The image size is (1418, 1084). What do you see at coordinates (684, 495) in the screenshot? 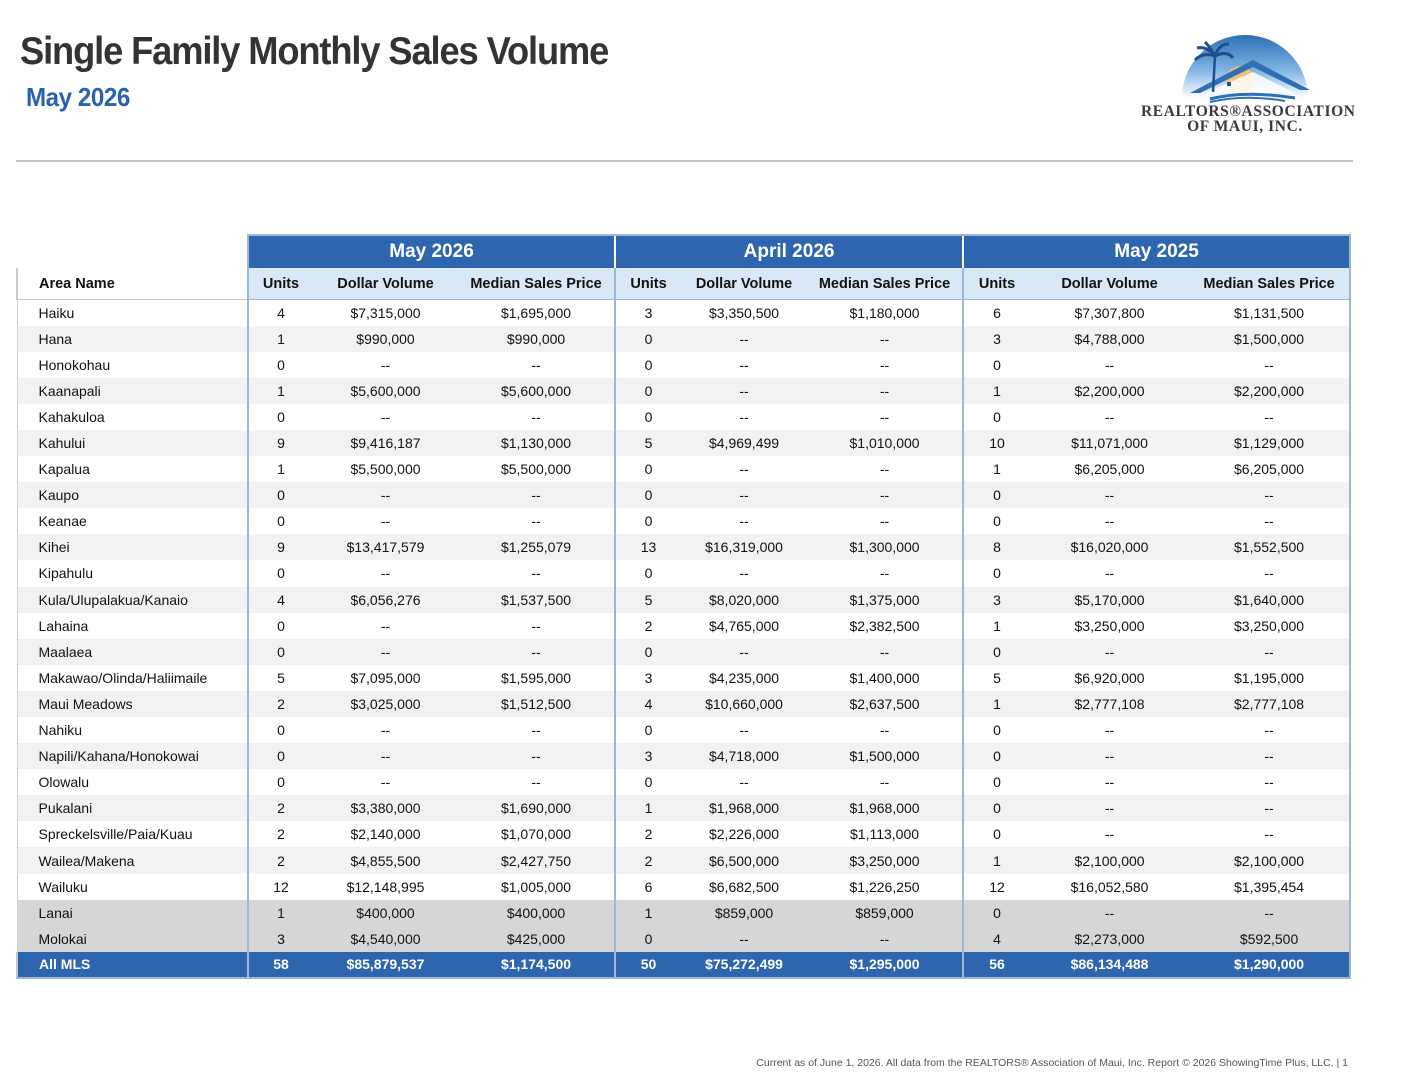
I see `table-row: Kaupo 0 -- -- 0 -- -- 0 -- --` at bounding box center [684, 495].